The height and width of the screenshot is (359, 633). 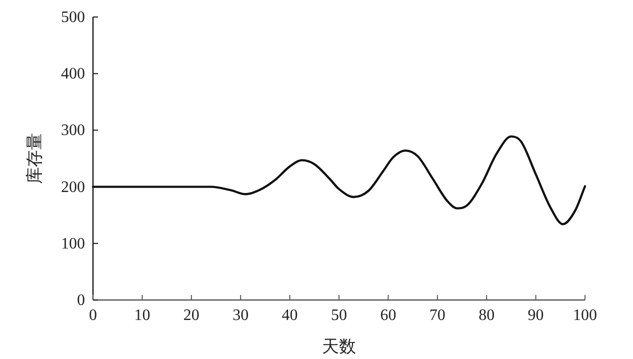 What do you see at coordinates (81, 300) in the screenshot?
I see `y-tick-label: 0` at bounding box center [81, 300].